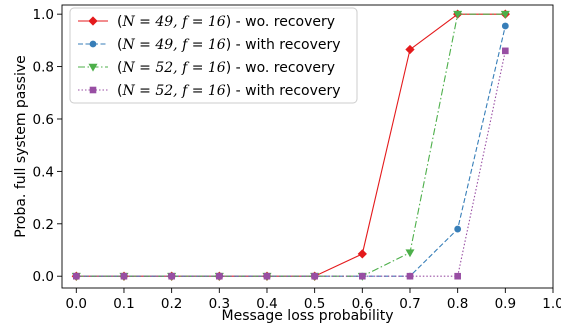 Image resolution: width=561 pixels, height=330 pixels. Describe the element at coordinates (43, 225) in the screenshot. I see `y-tick-label: 0.2` at that location.